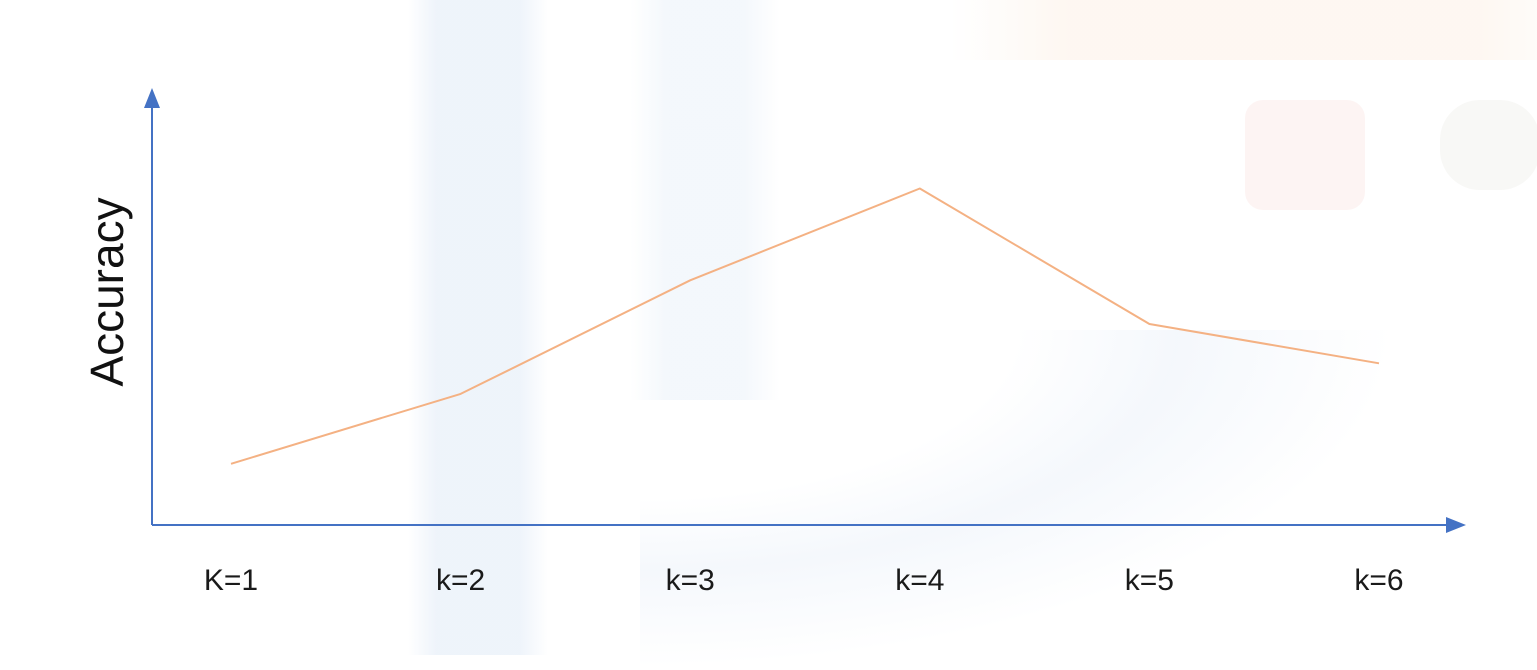  I want to click on x-tick-label: K=1, so click(231, 580).